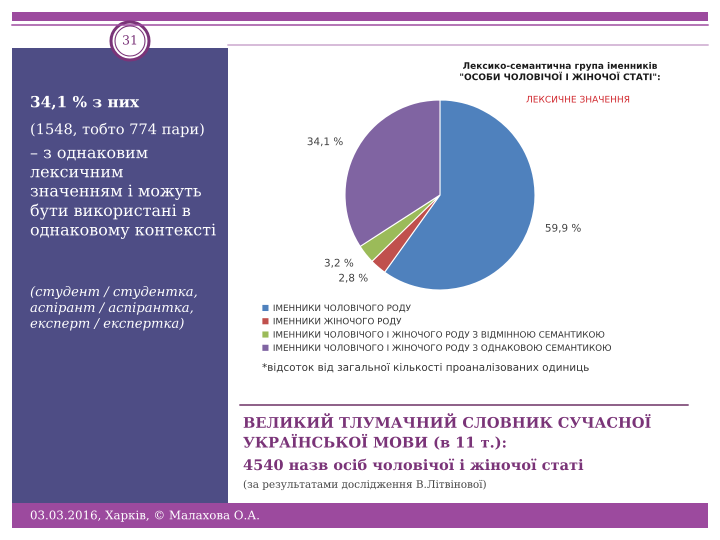  Describe the element at coordinates (129, 40) in the screenshot. I see `text: 31` at that location.